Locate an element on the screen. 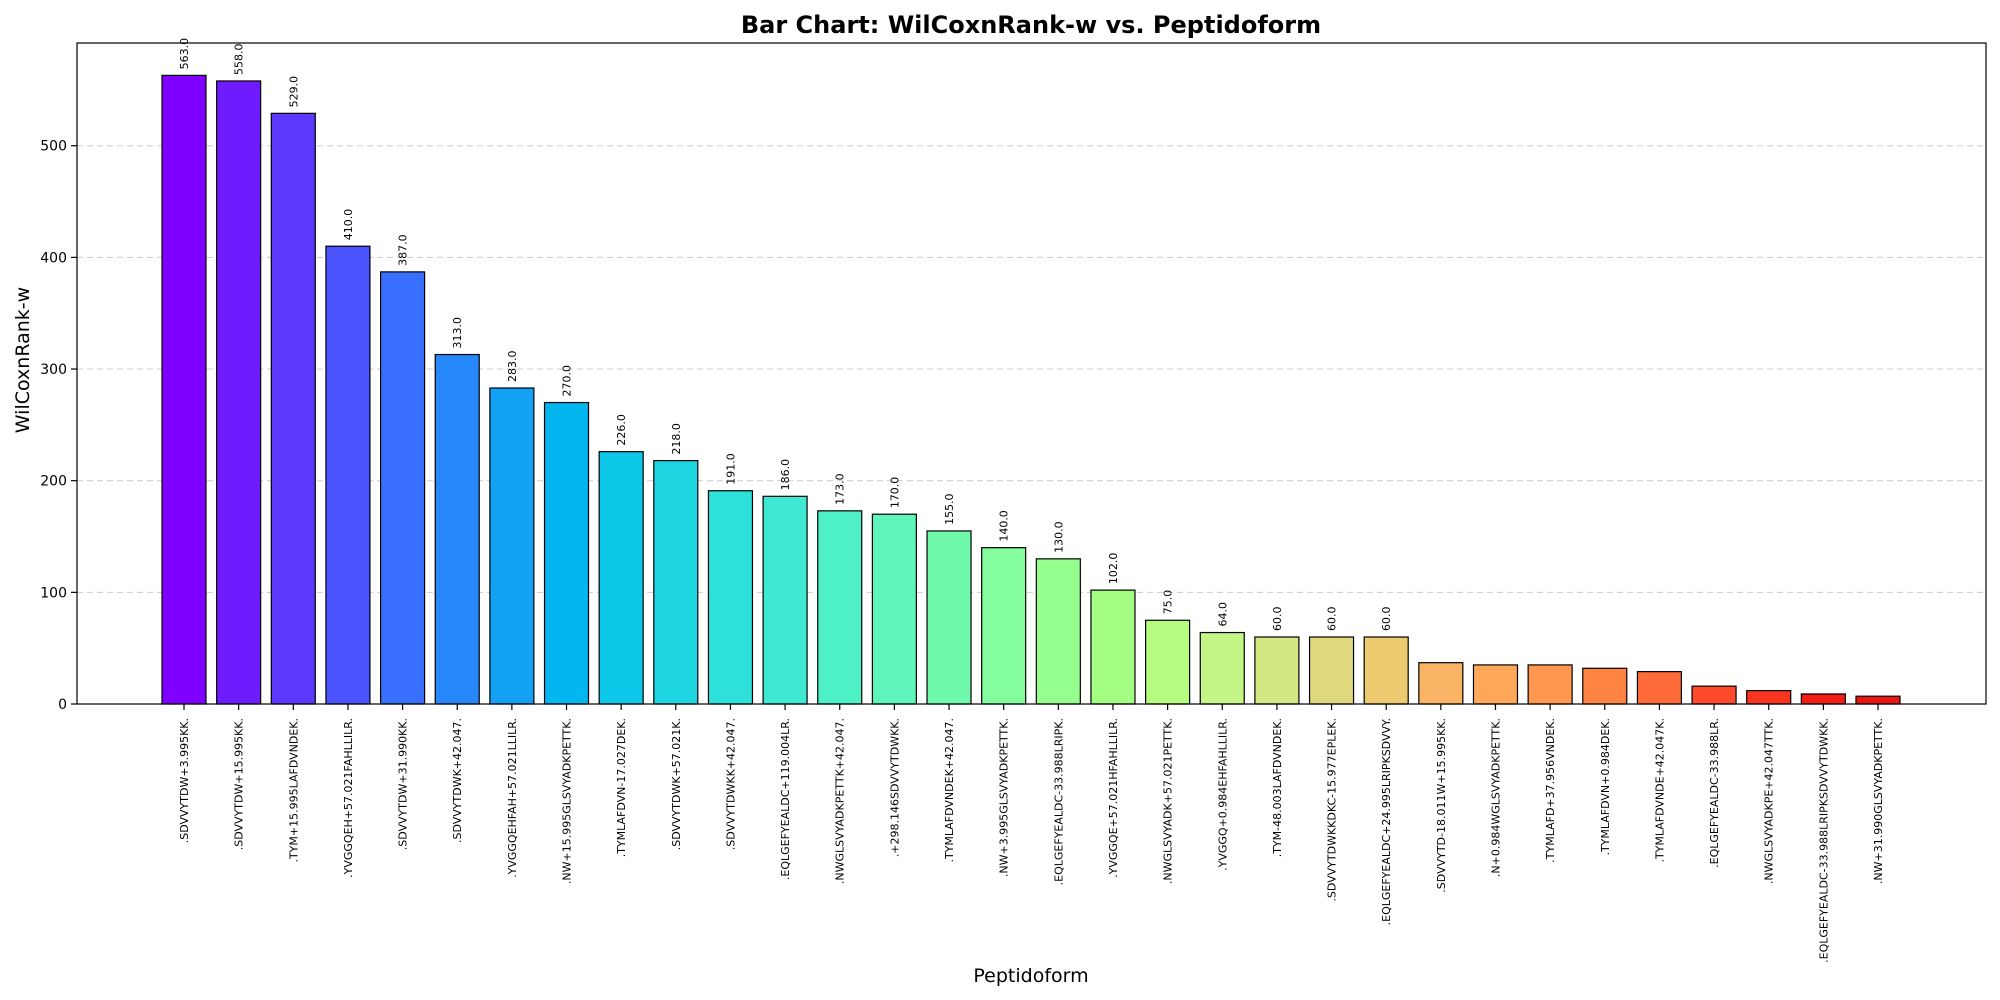 The image size is (2000, 1000). x-tick-label: .SDVVYTDW+31.990KK. is located at coordinates (403, 784).